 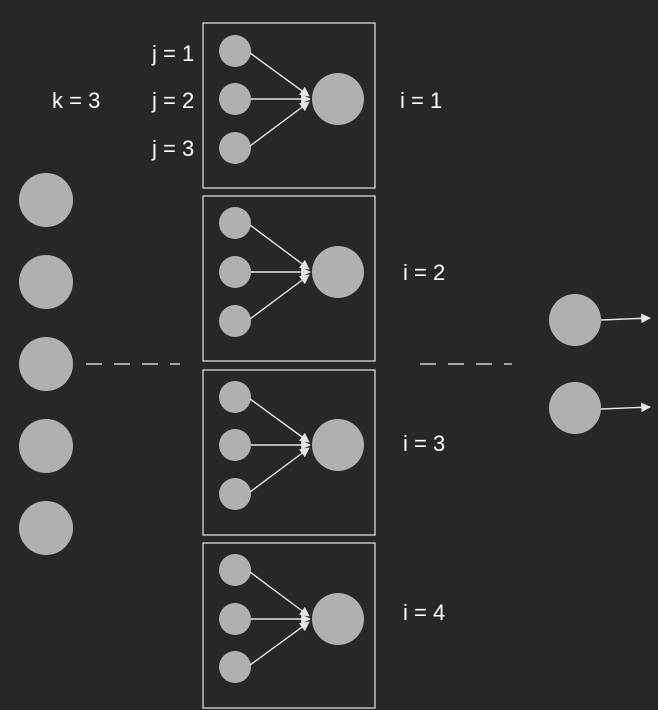 I want to click on k-label: k = 3, so click(x=76, y=100).